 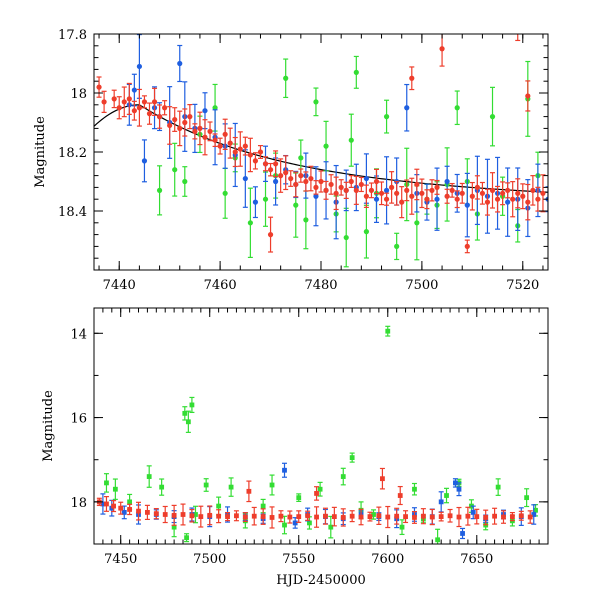 I want to click on y-tick-label: 18, so click(x=78, y=503).